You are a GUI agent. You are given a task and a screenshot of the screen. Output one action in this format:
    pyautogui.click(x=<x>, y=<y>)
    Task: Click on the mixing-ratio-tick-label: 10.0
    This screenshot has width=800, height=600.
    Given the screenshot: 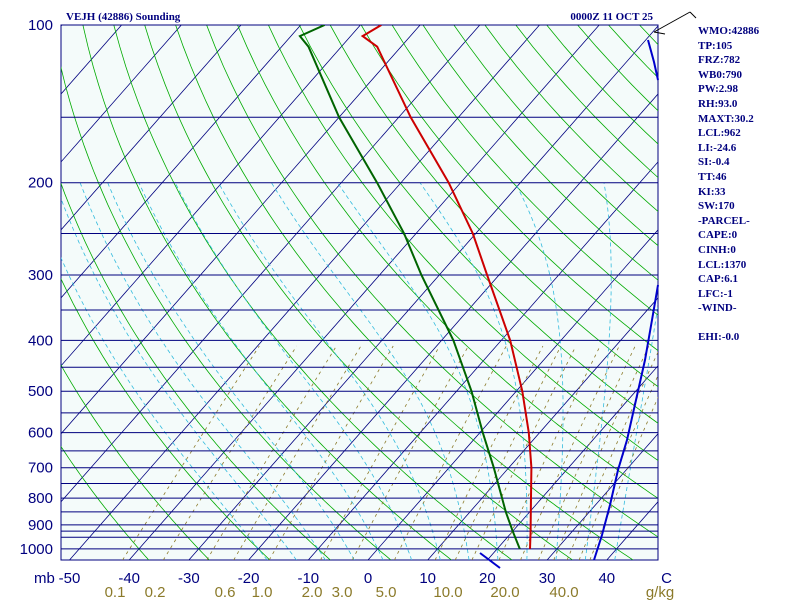 What is the action you would take?
    pyautogui.click(x=447, y=592)
    